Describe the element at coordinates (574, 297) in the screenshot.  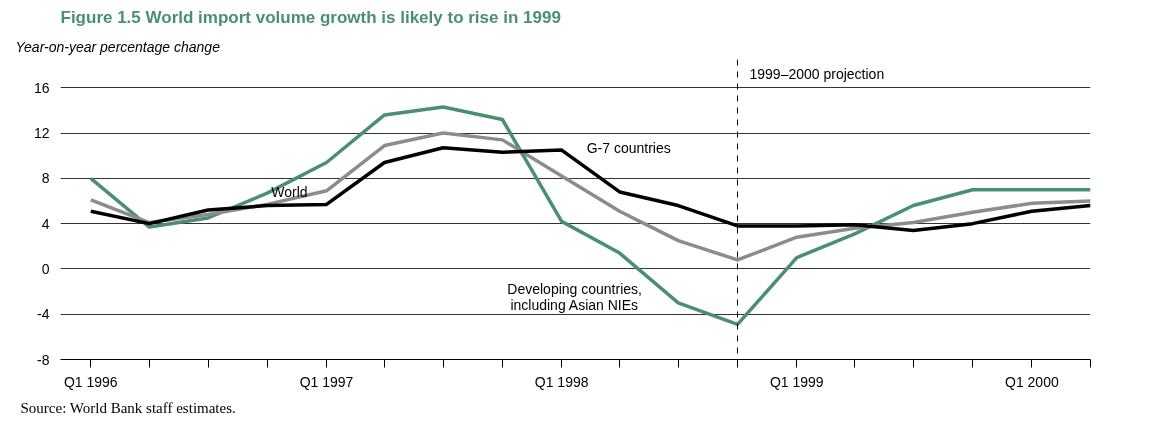
I see `series-label: Developing countries, including Asian NIEs` at that location.